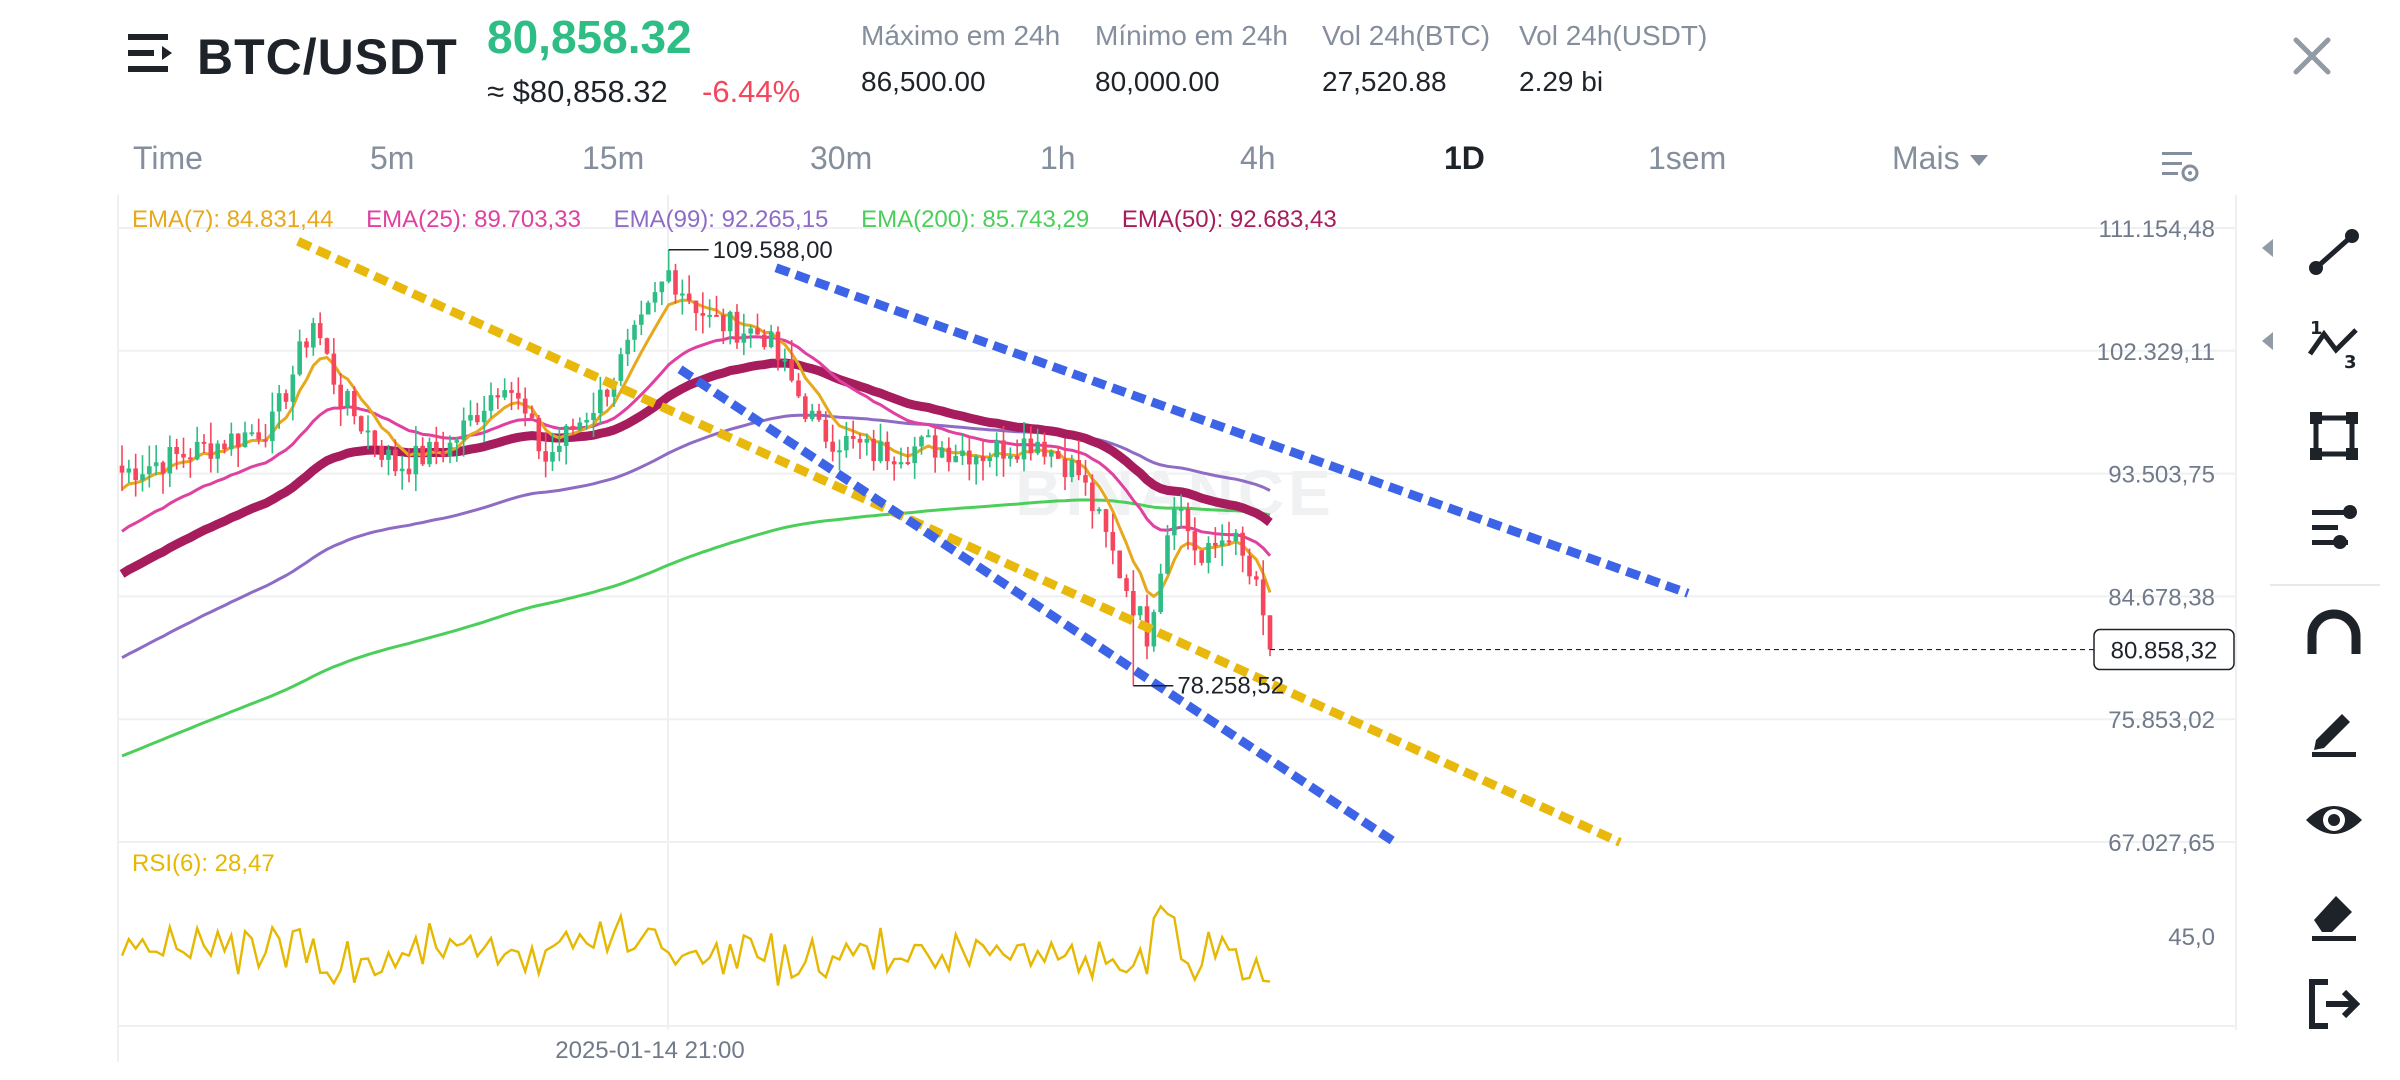  Describe the element at coordinates (2350, 362) in the screenshot. I see `svg-text: 3` at that location.